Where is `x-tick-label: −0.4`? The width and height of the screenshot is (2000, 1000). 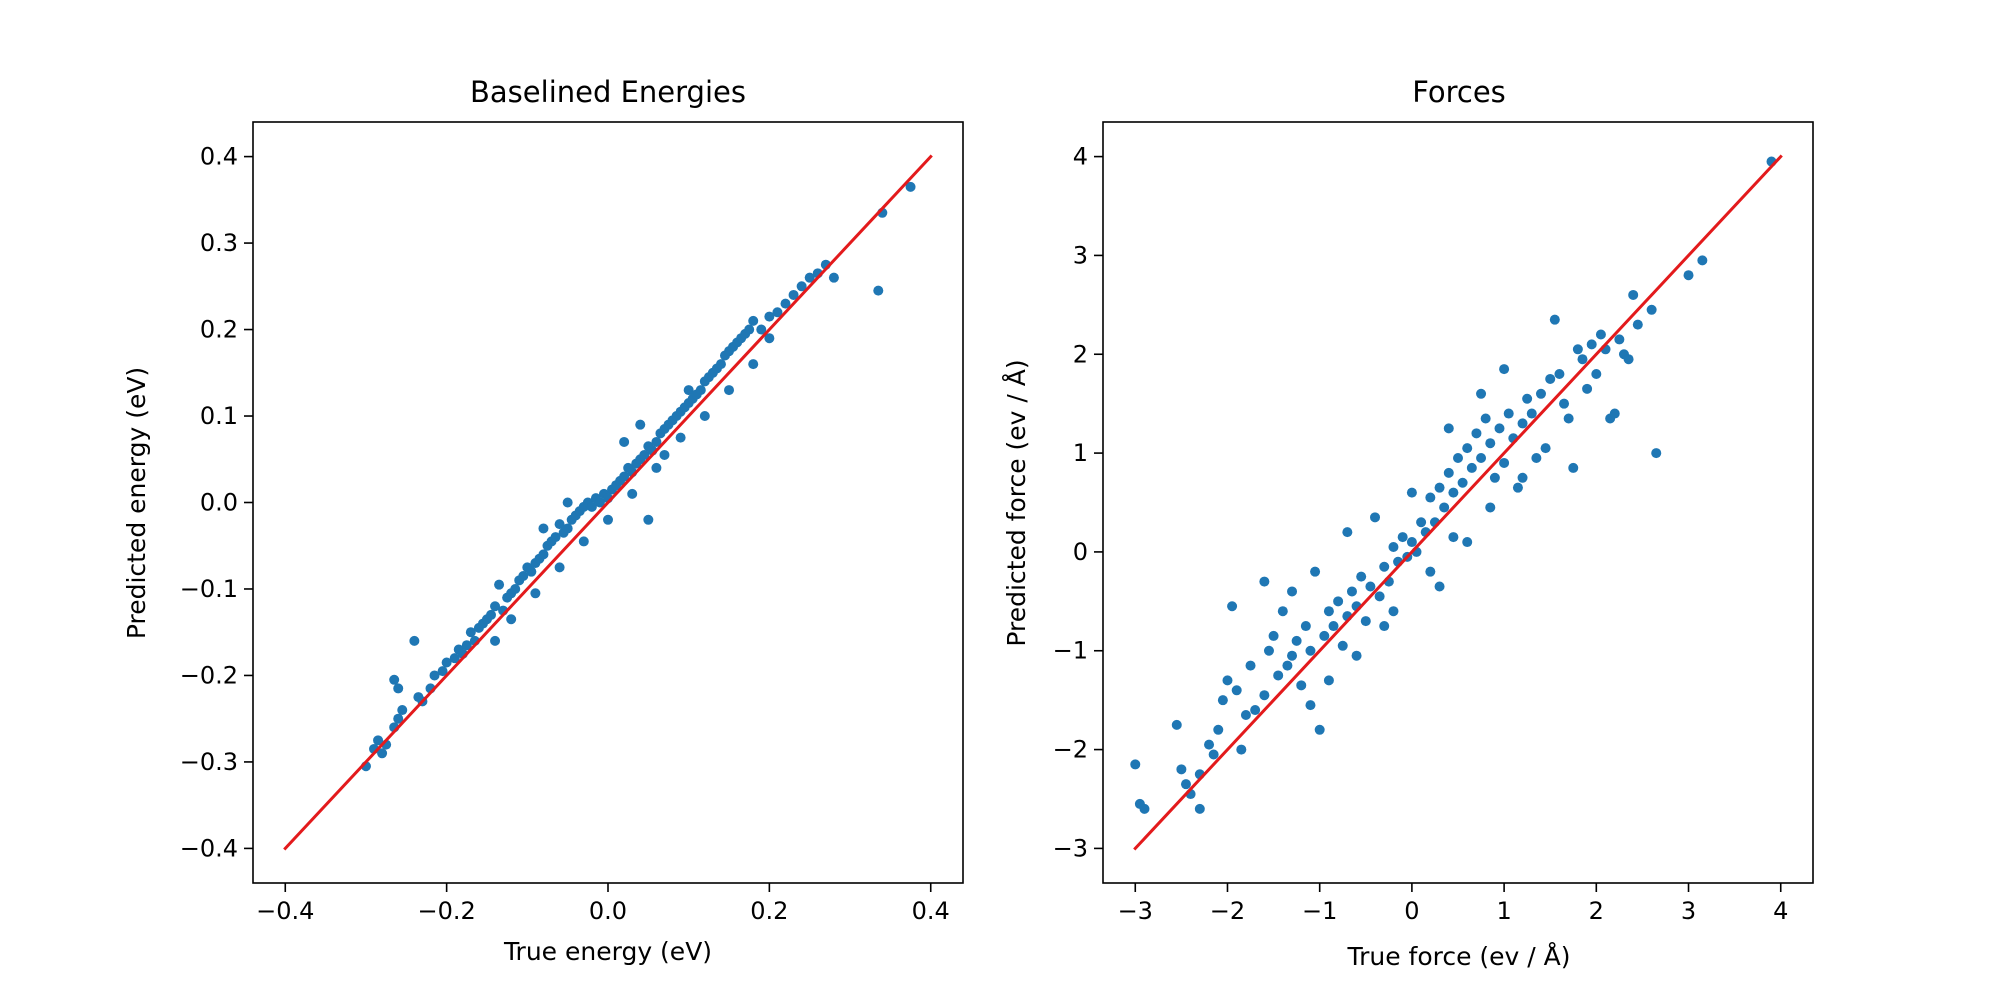 x-tick-label: −0.4 is located at coordinates (285, 911).